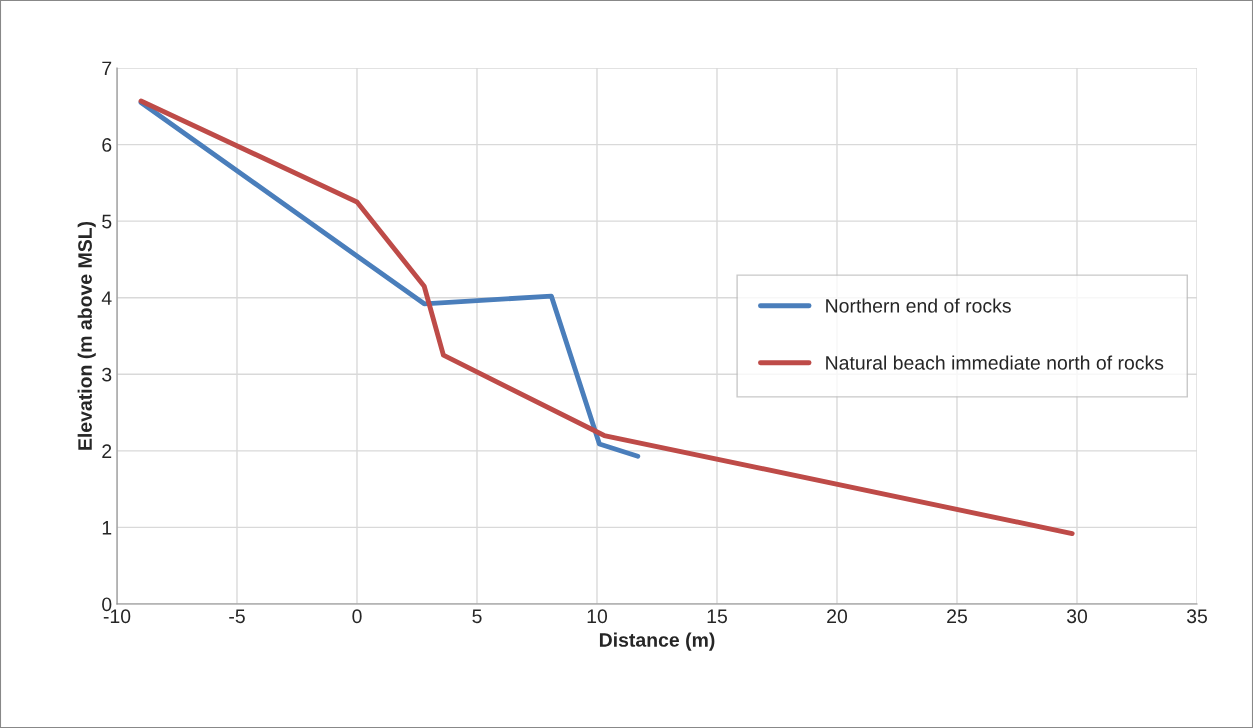 This screenshot has height=728, width=1253. I want to click on x-tick-label: 10, so click(597, 616).